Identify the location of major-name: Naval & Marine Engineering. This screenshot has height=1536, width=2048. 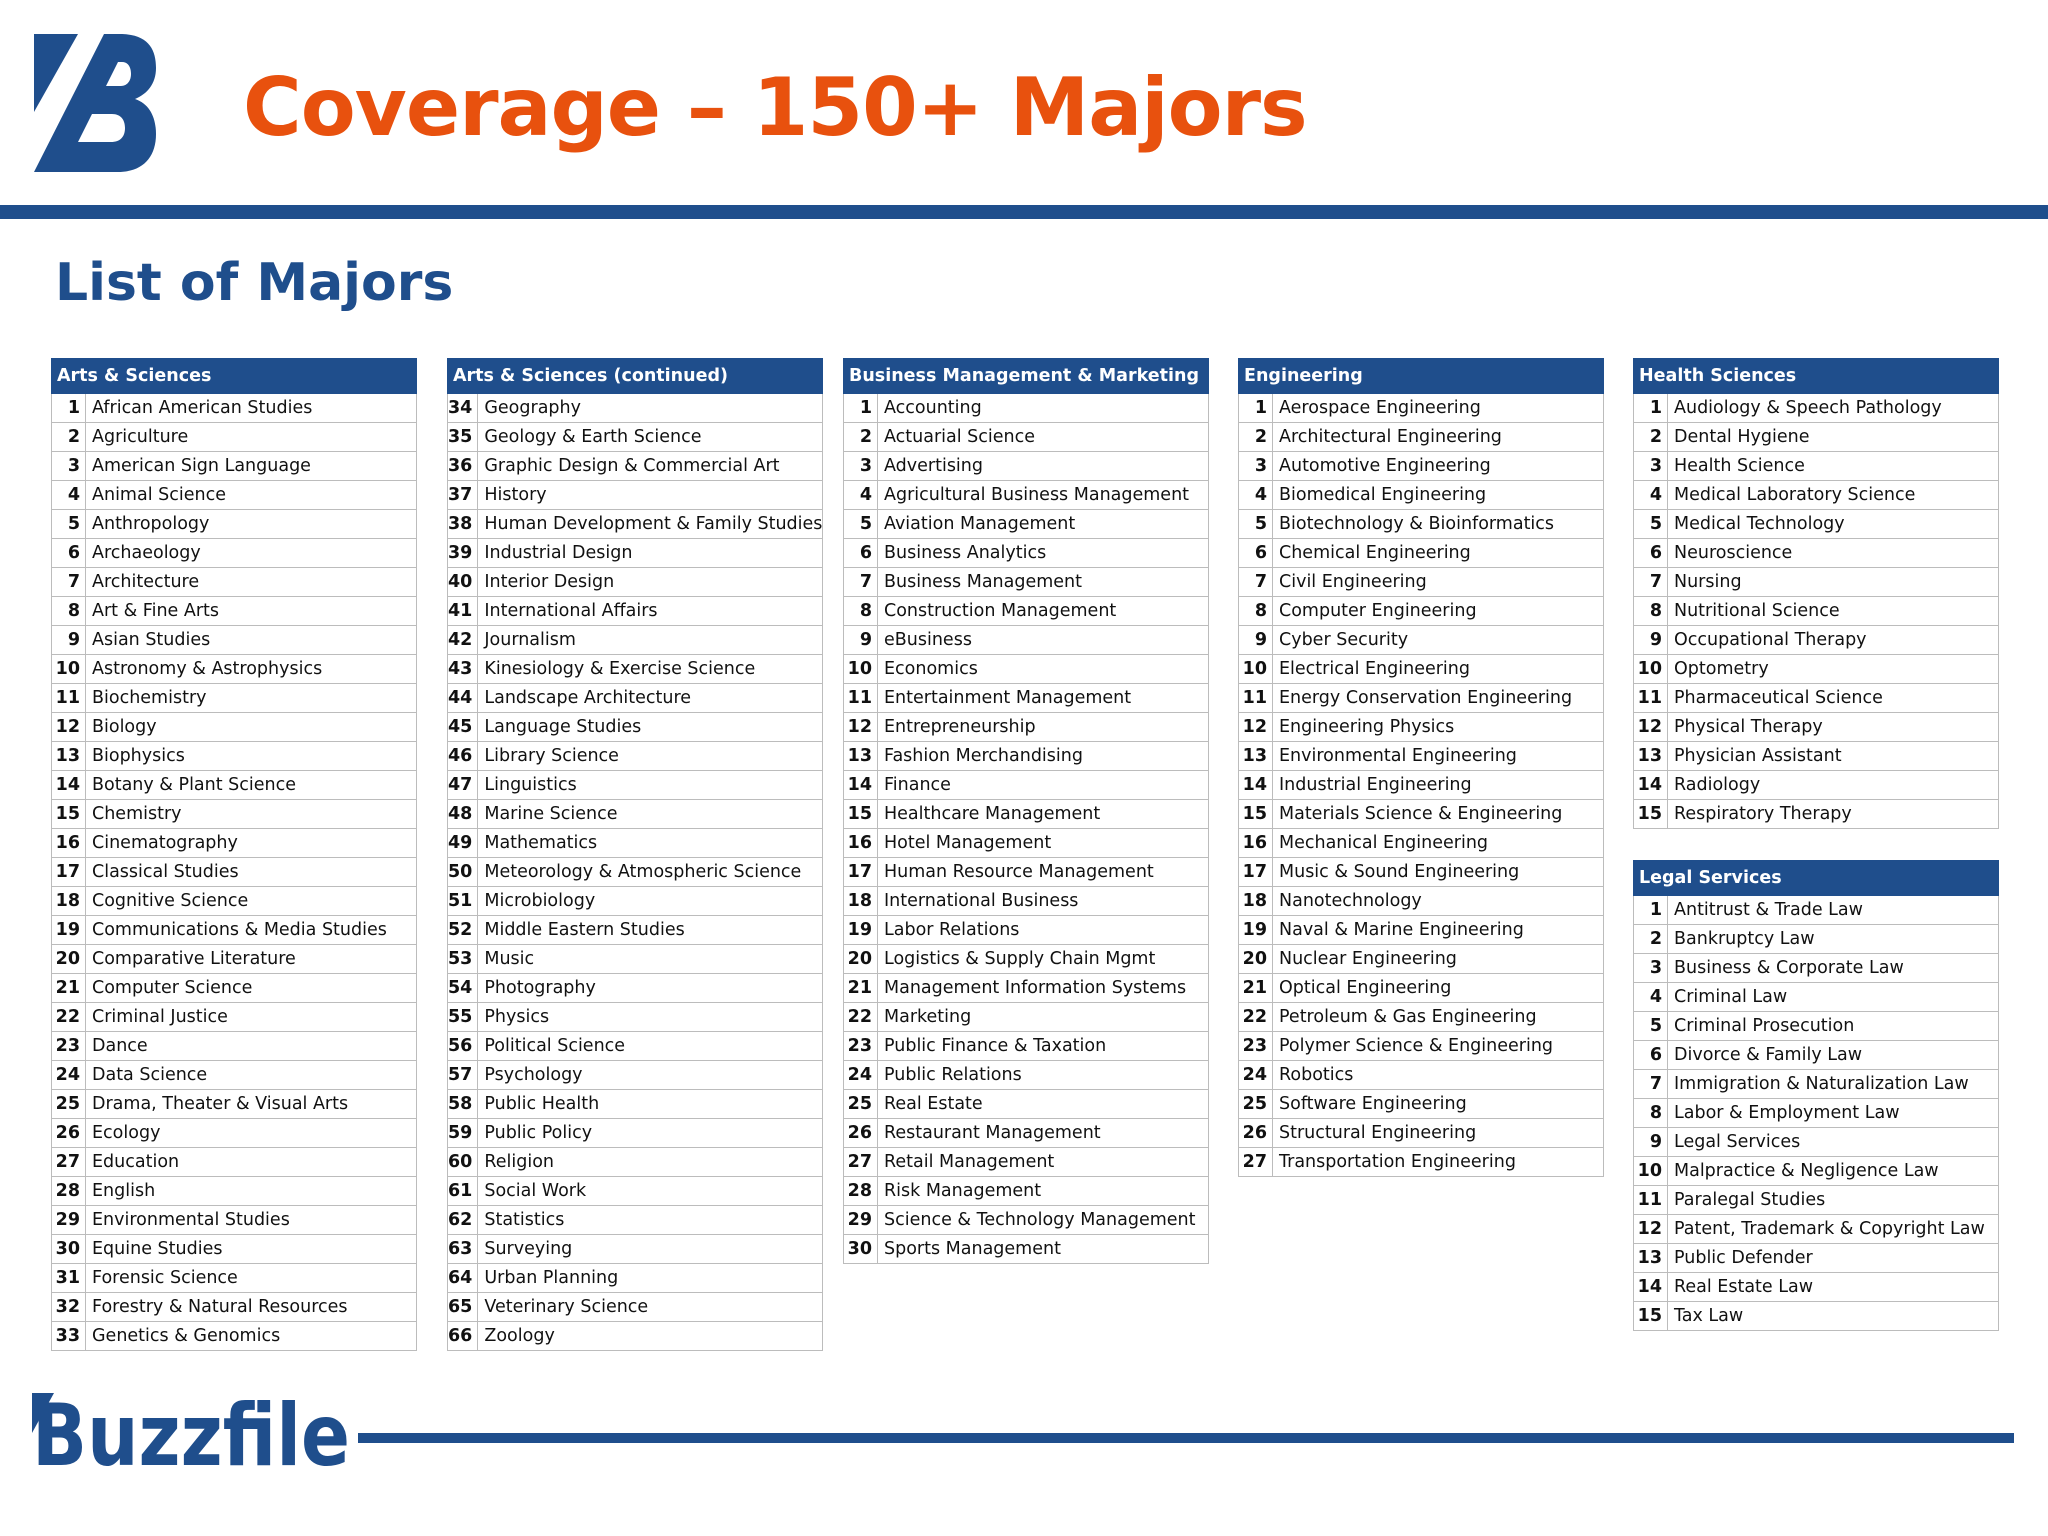
(1438, 930).